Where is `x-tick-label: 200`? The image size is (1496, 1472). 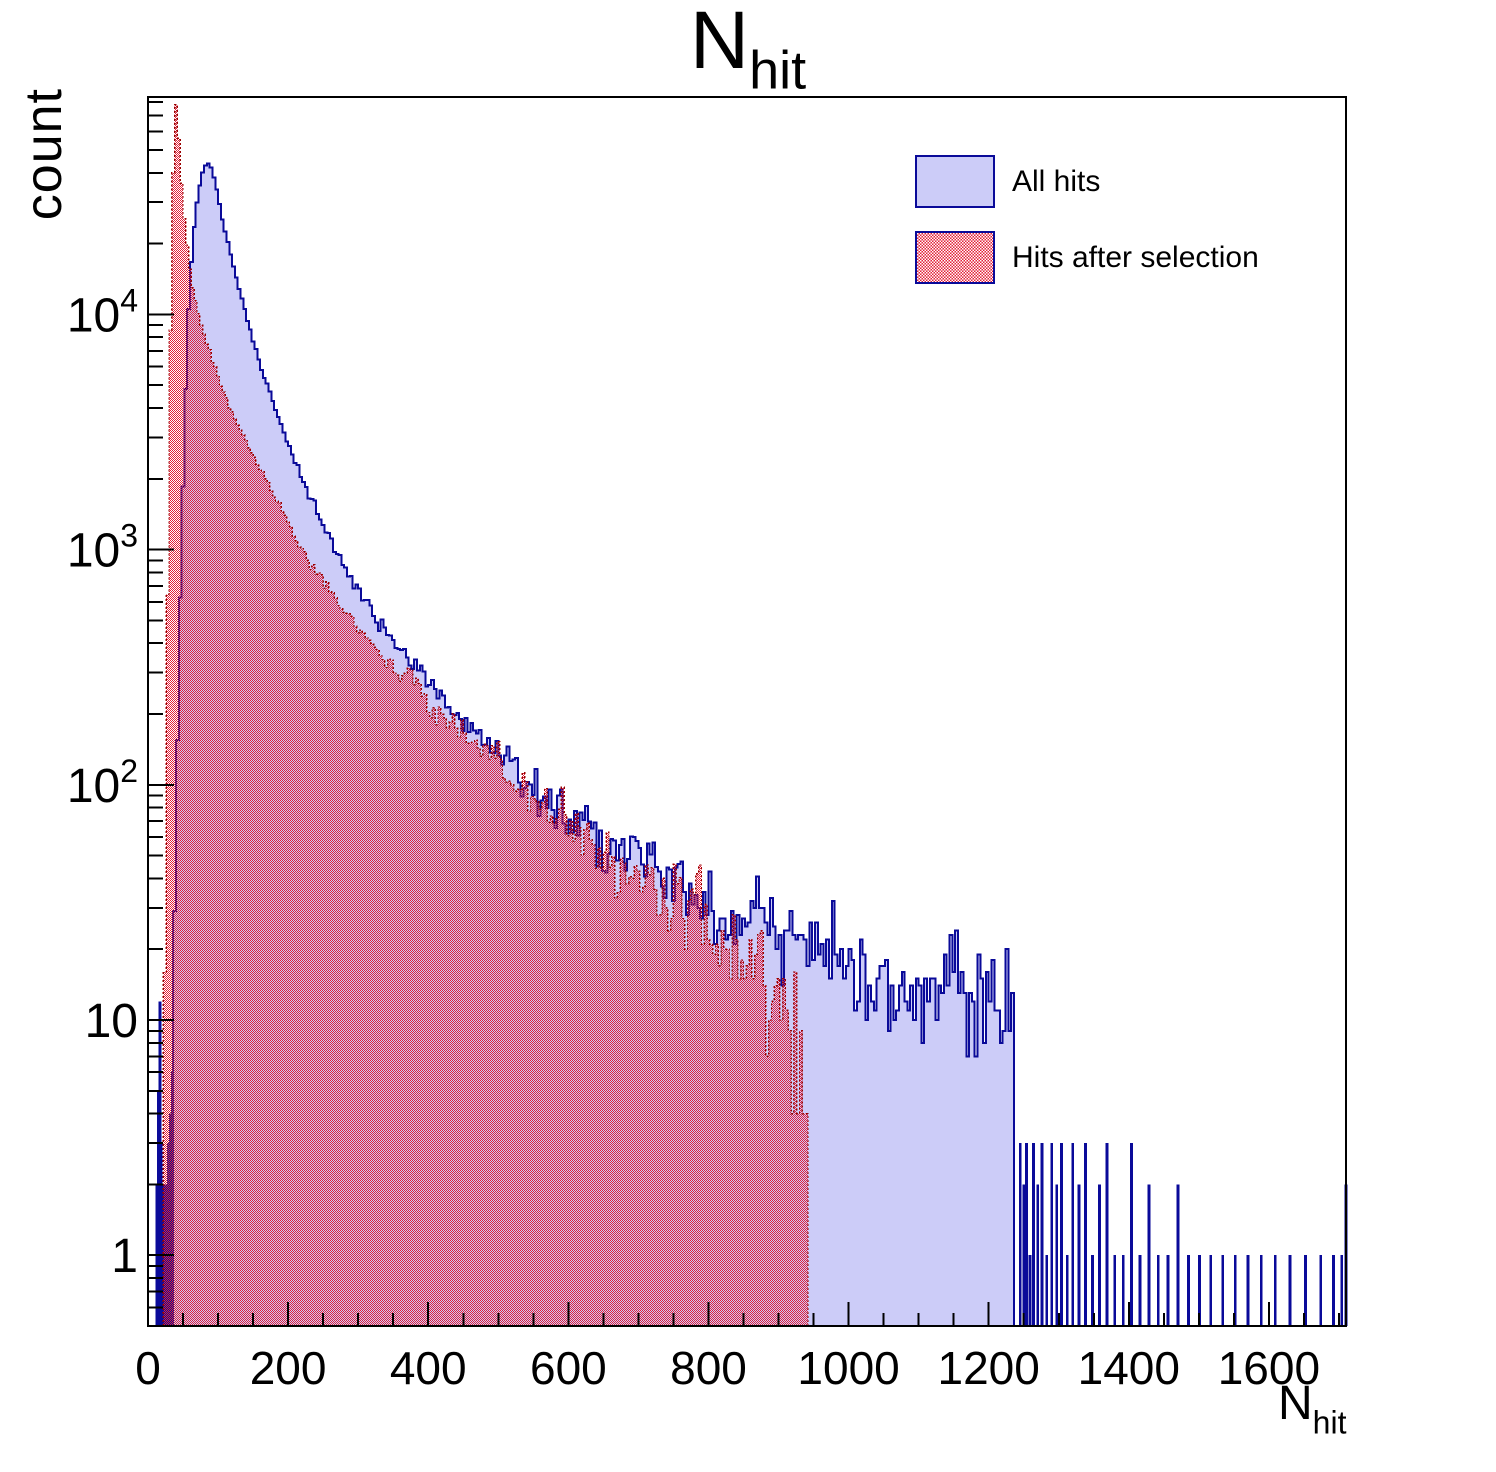
x-tick-label: 200 is located at coordinates (288, 1368).